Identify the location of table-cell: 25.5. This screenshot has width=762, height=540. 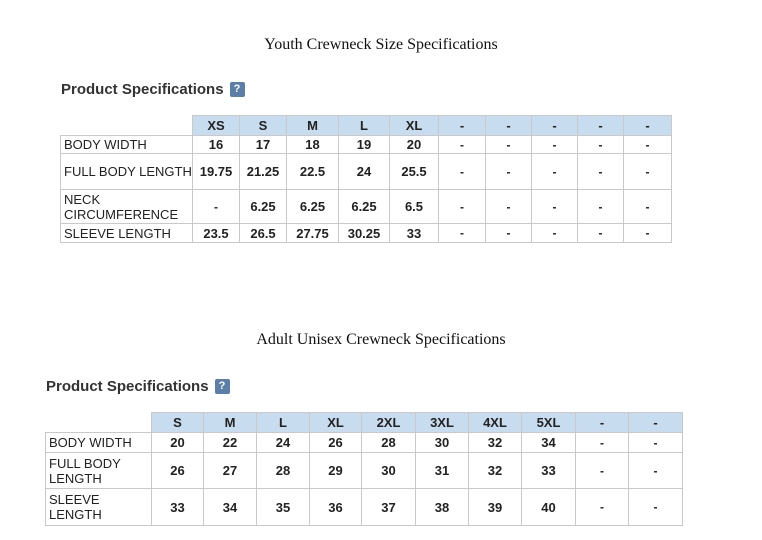
(414, 171).